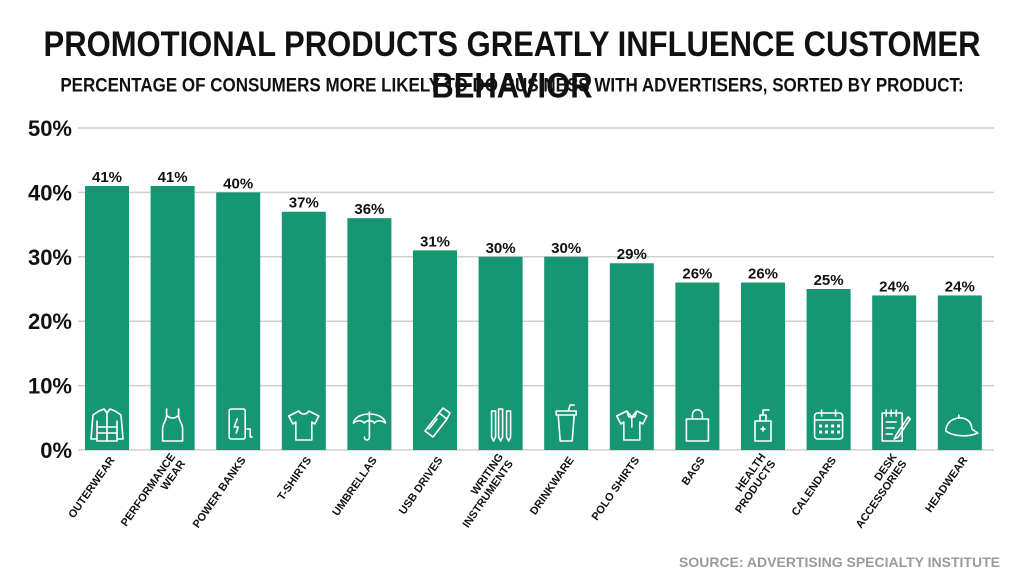 This screenshot has width=1024, height=577. Describe the element at coordinates (961, 425) in the screenshot. I see `cap-icon` at that location.